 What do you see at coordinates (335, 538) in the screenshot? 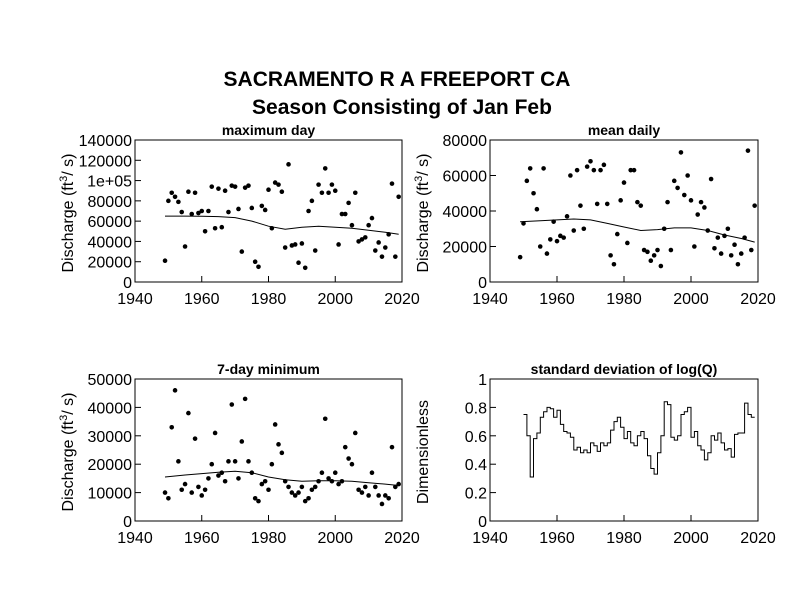
I see `x-tick-label: 2000` at bounding box center [335, 538].